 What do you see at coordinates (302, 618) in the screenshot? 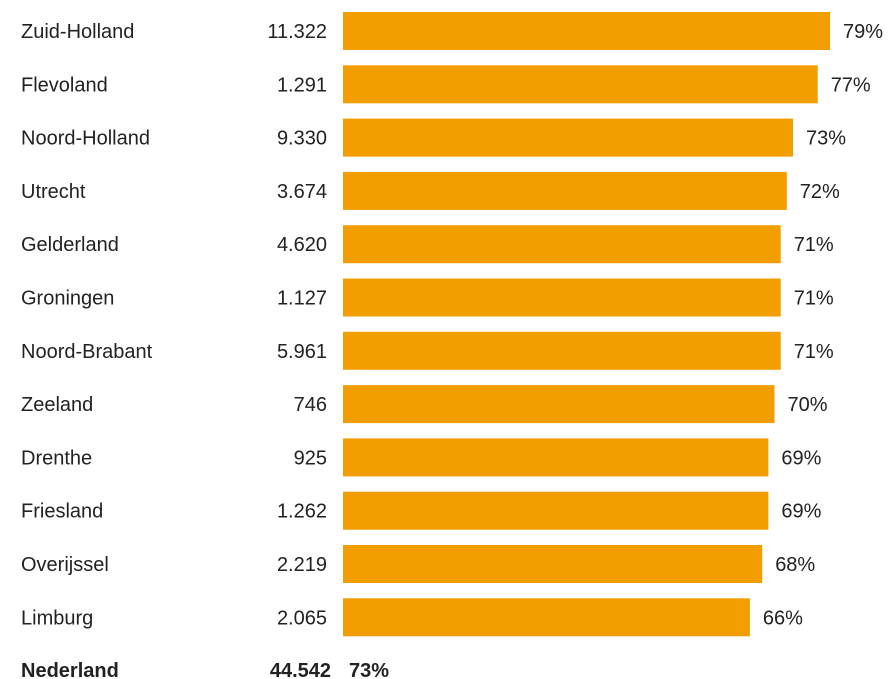
I see `count-label: 2.065` at bounding box center [302, 618].